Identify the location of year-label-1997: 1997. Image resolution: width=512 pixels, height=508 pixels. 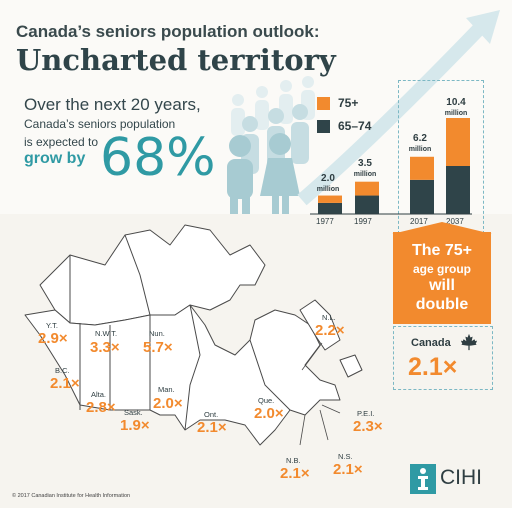
(363, 221).